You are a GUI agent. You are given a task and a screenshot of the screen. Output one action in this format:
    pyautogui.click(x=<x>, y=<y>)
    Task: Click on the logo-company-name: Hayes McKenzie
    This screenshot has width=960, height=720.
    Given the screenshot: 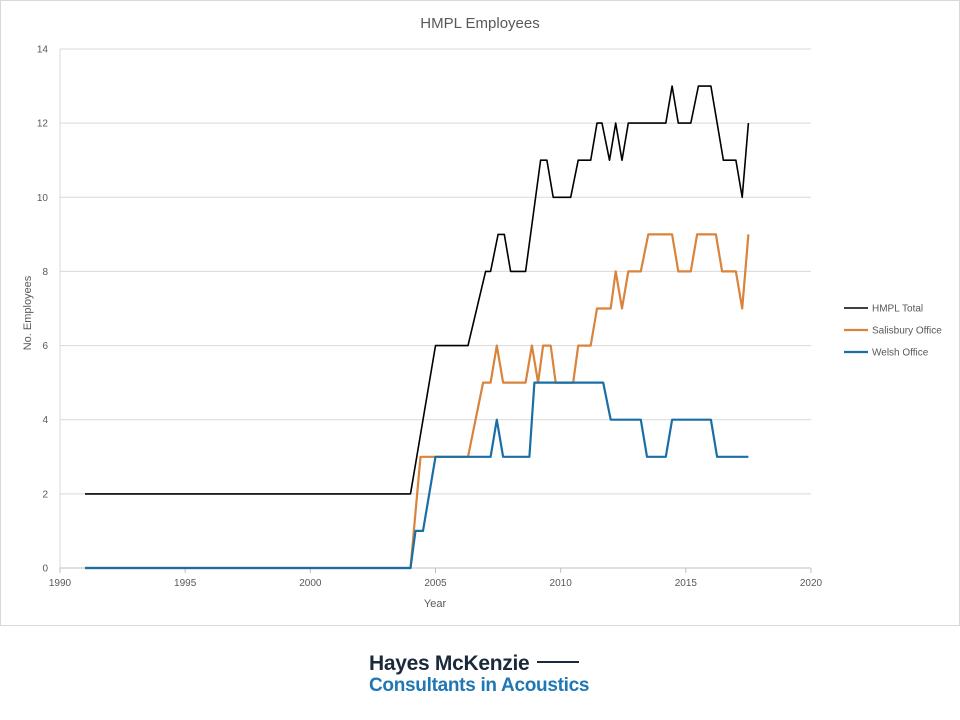 What is the action you would take?
    pyautogui.click(x=474, y=664)
    